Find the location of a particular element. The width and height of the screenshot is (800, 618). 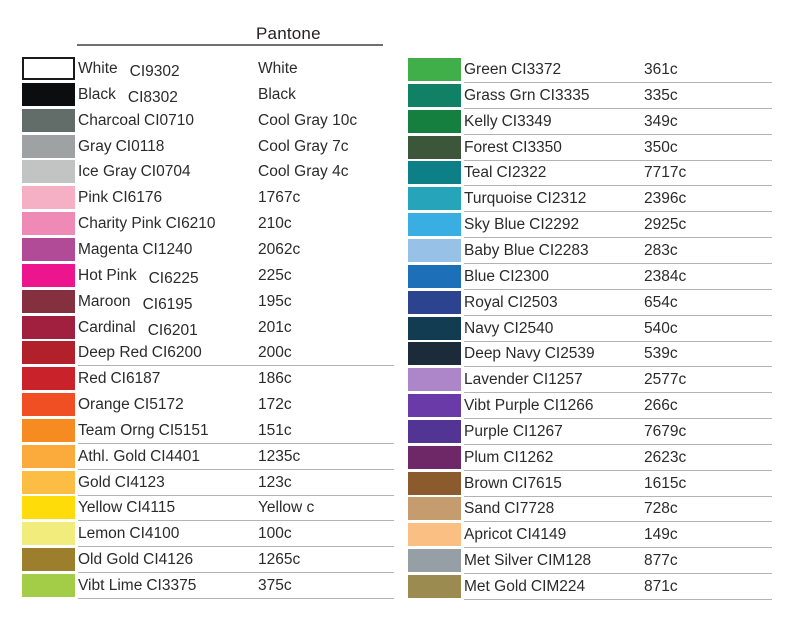

color-code: CI5151 is located at coordinates (183, 430).